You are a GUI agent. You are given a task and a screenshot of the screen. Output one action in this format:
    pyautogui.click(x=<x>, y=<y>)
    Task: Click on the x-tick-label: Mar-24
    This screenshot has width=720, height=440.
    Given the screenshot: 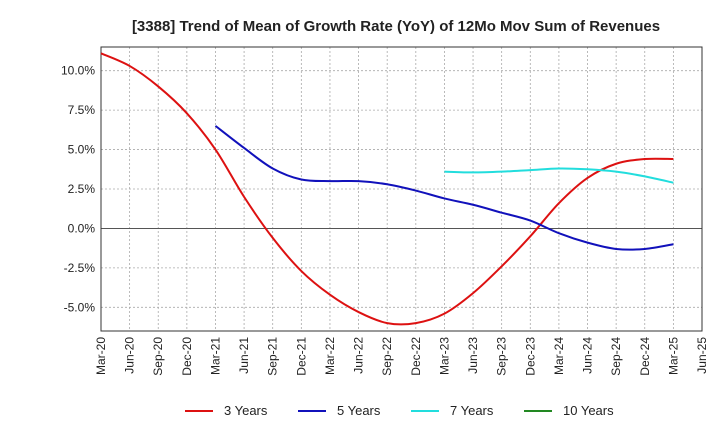 What is the action you would take?
    pyautogui.click(x=559, y=356)
    